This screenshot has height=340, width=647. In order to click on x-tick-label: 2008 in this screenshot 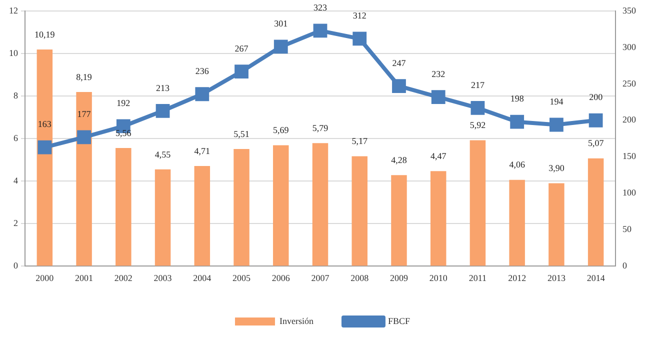, I will do `click(360, 277)`.